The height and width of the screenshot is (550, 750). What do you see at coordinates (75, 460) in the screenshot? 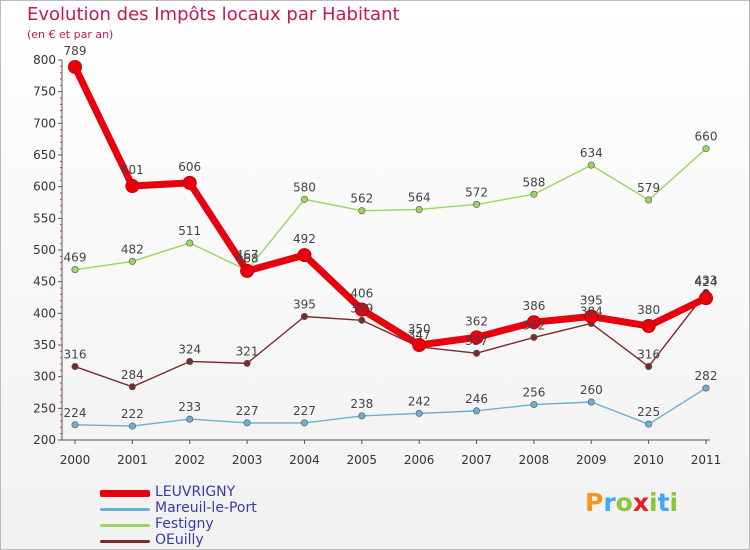
I see `x-tick-label: 2000` at bounding box center [75, 460].